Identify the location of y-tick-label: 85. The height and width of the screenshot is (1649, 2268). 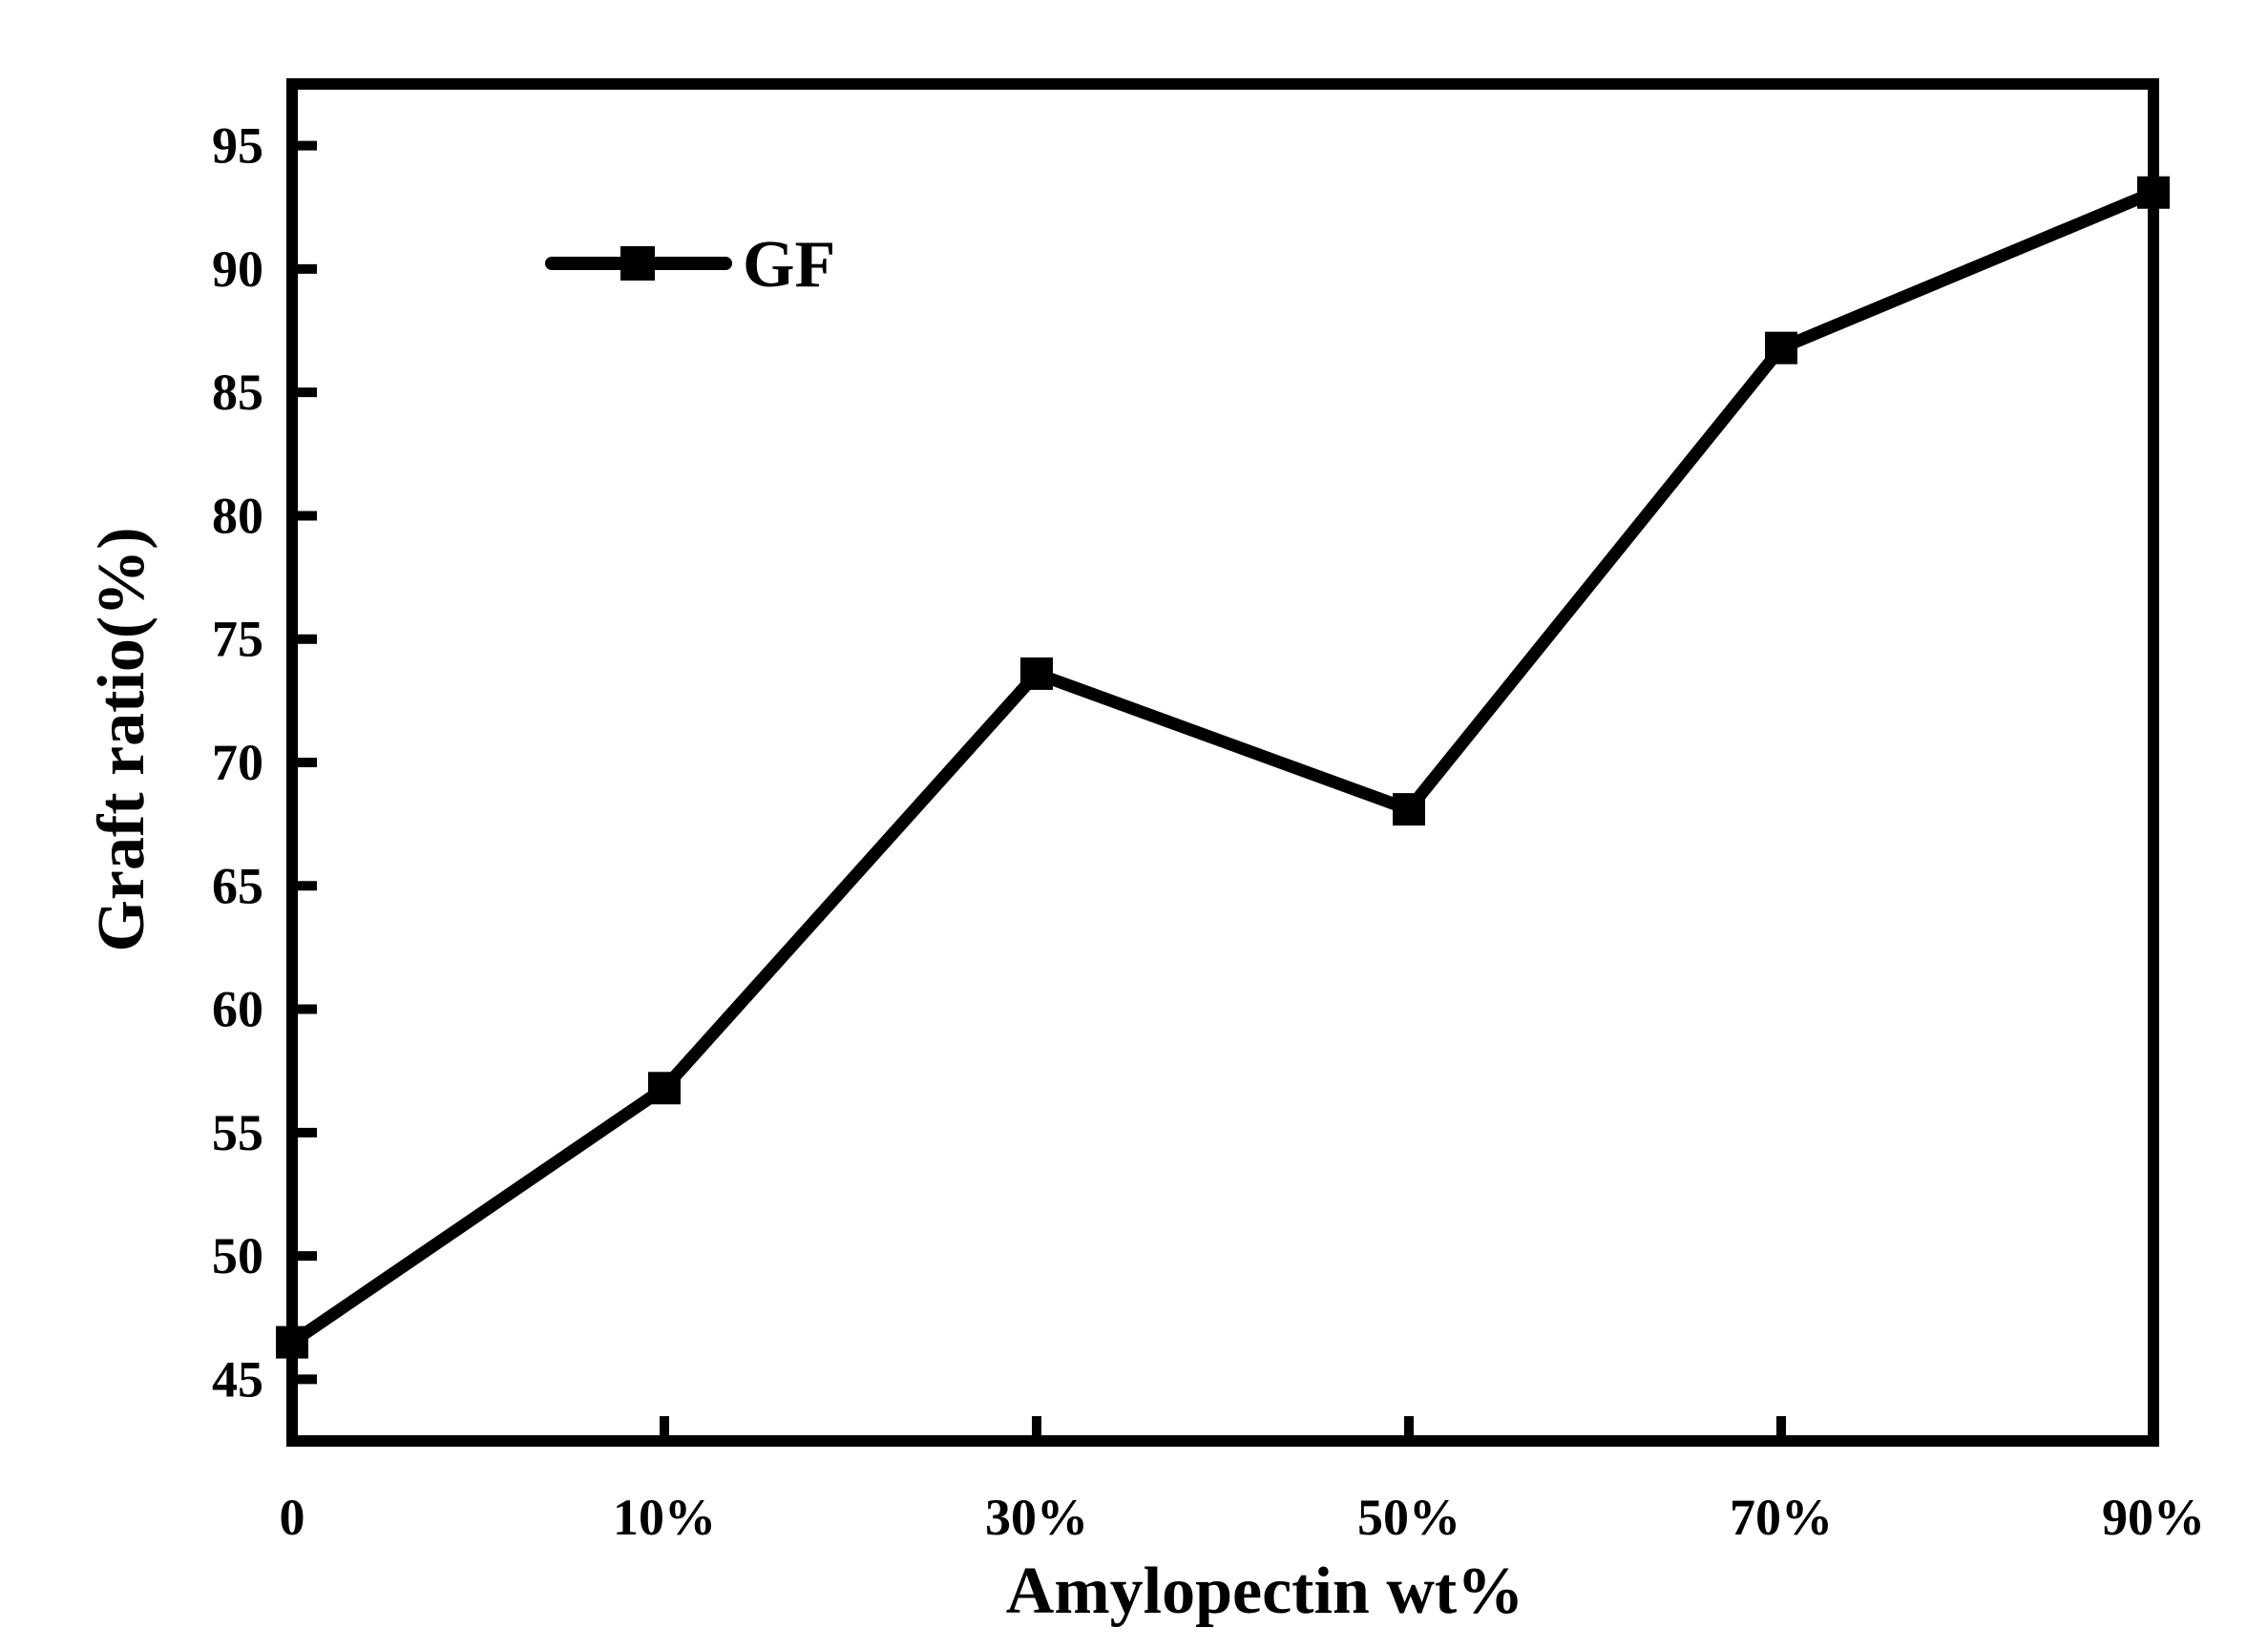
(238, 393).